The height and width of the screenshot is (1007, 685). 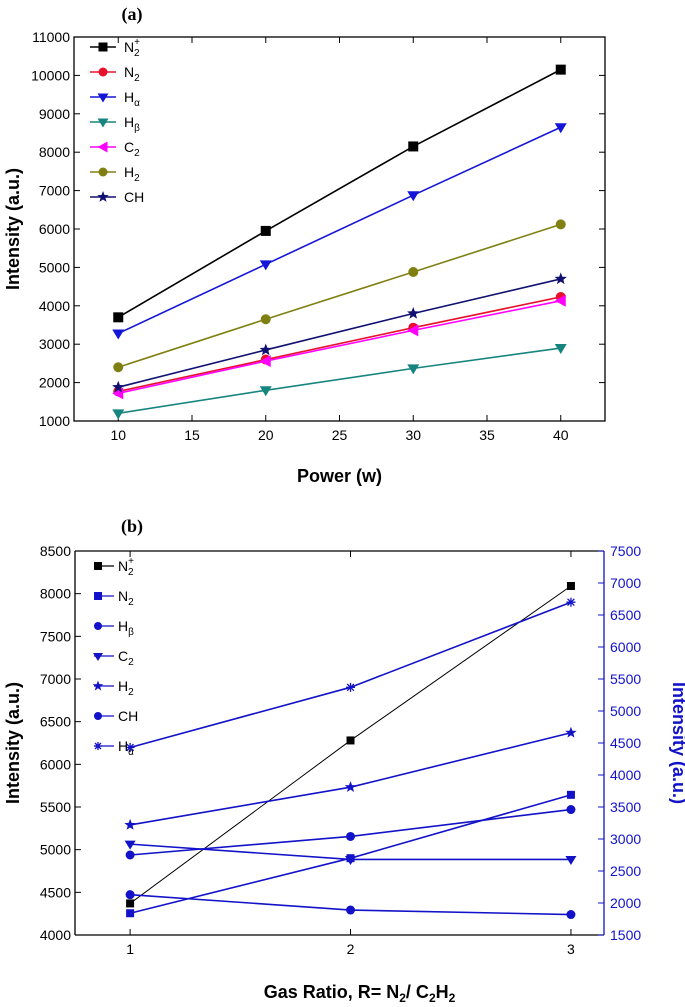 I want to click on x-tick-label: 30, so click(x=413, y=435).